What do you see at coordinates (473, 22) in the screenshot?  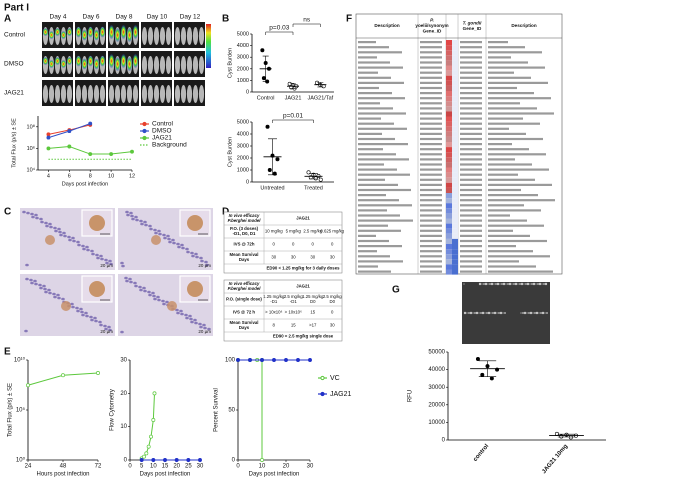 I see `table-header: T. gondii` at bounding box center [473, 22].